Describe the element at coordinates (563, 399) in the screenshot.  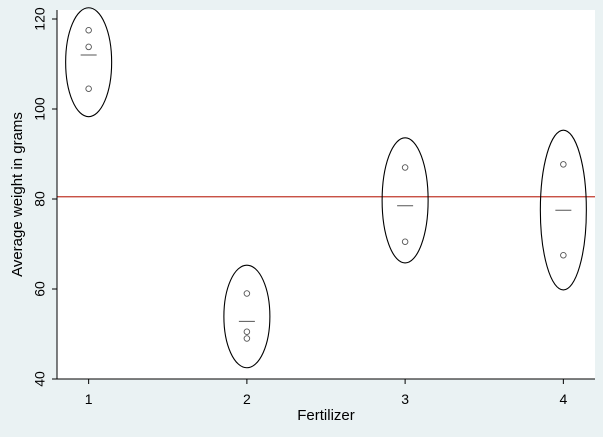
I see `x-tick-label: 4` at that location.